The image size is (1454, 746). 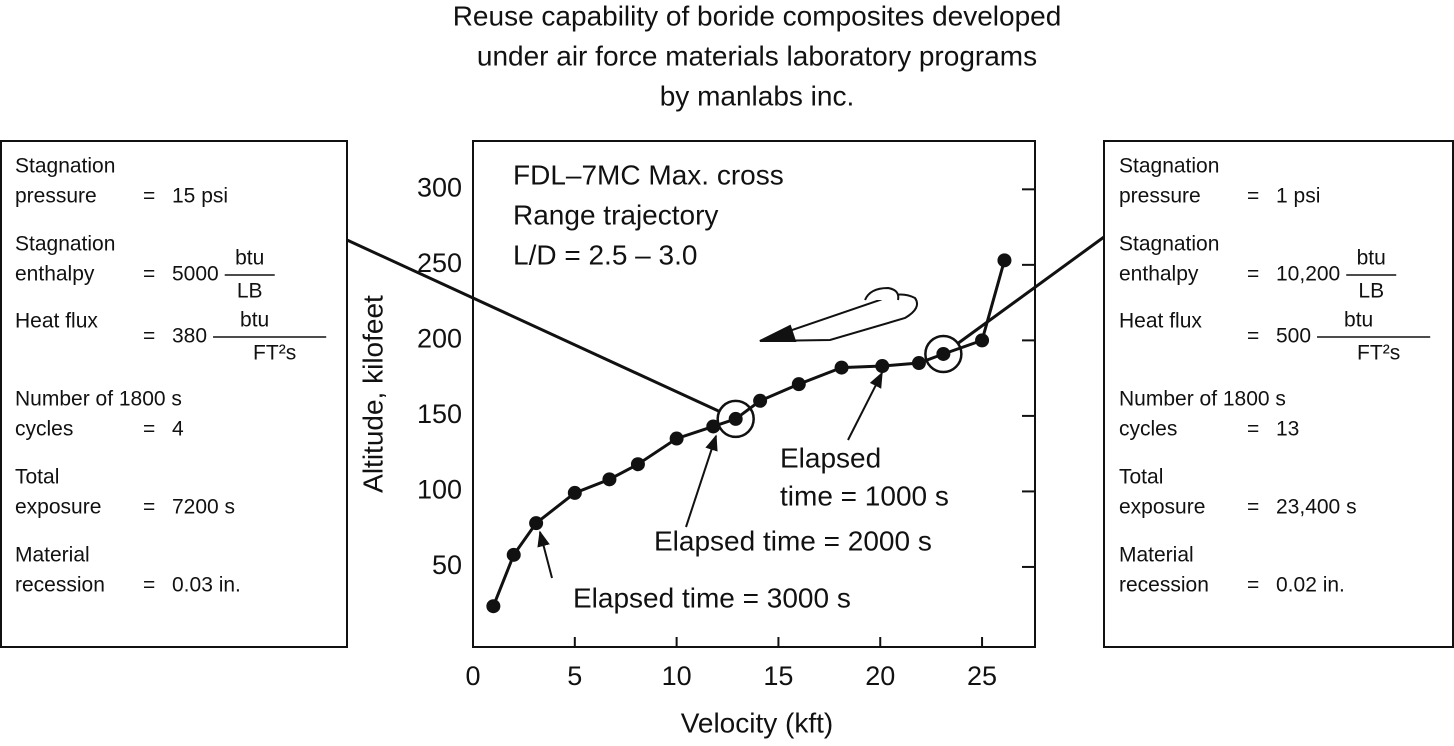 What do you see at coordinates (472, 676) in the screenshot?
I see `x-tick-label: 0` at bounding box center [472, 676].